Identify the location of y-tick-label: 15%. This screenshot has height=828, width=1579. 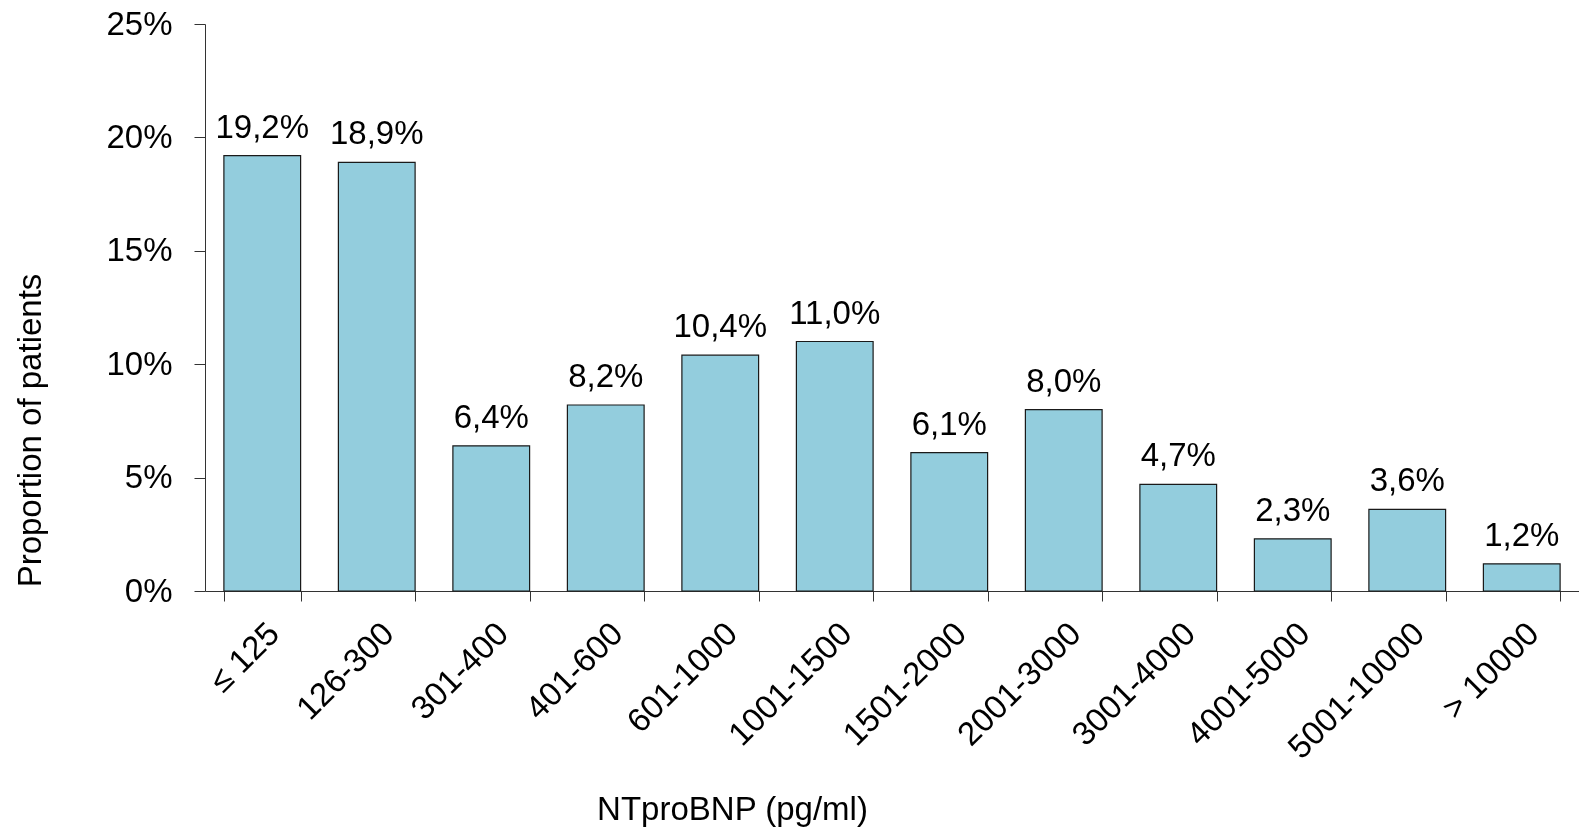
(139, 250).